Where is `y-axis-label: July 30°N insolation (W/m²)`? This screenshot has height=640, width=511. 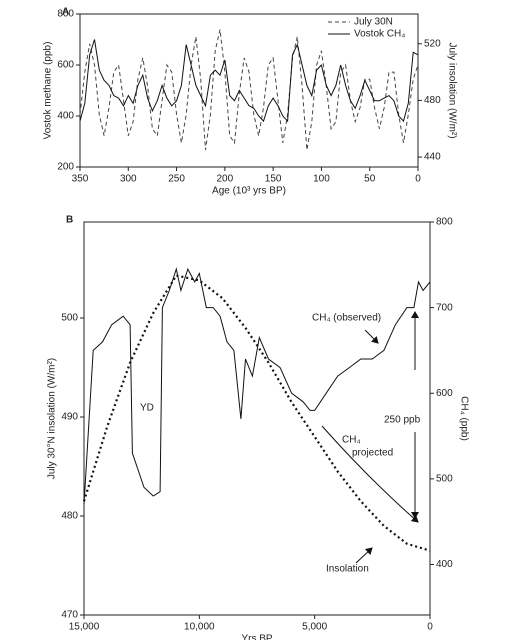 y-axis-label: July 30°N insolation (W/m²) is located at coordinates (52, 418).